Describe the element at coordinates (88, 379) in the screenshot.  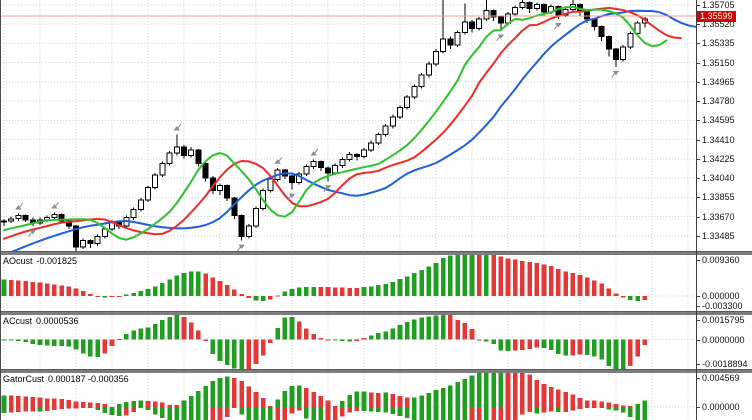
I see `indicator-value: 0.000187 -0.000356` at that location.